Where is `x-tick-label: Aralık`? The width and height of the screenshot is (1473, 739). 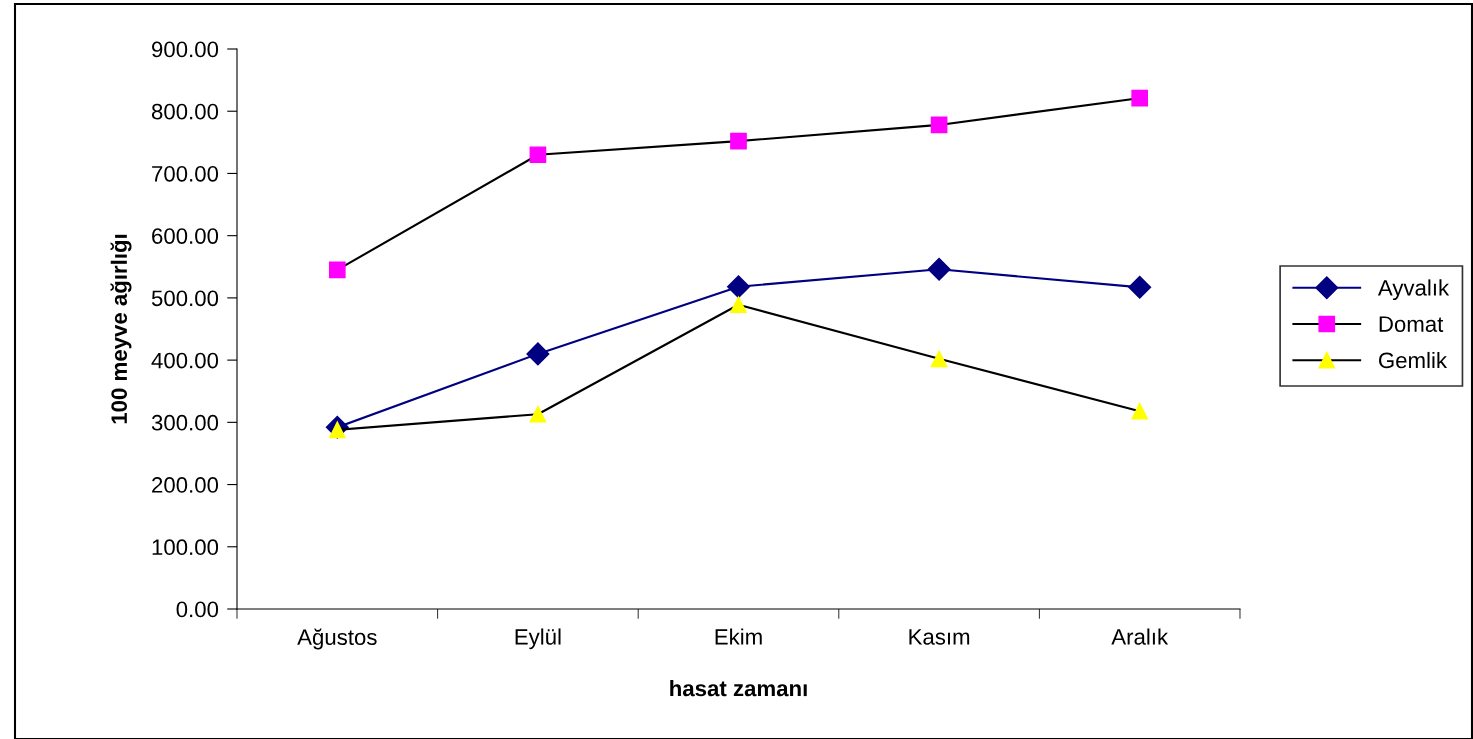 x-tick-label: Aralık is located at coordinates (1140, 636).